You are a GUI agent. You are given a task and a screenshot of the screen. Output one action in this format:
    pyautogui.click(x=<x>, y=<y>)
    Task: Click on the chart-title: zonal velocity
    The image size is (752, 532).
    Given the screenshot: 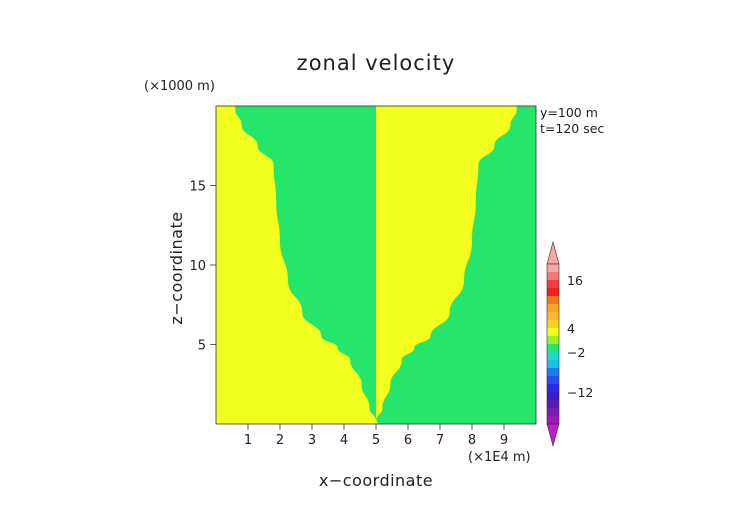 What is the action you would take?
    pyautogui.click(x=376, y=63)
    